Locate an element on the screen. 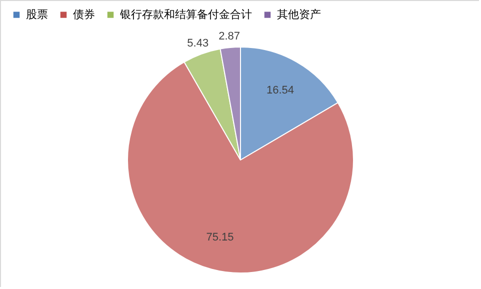 Image resolution: width=481 pixels, height=289 pixels. legend-label: 其他资产 is located at coordinates (299, 14).